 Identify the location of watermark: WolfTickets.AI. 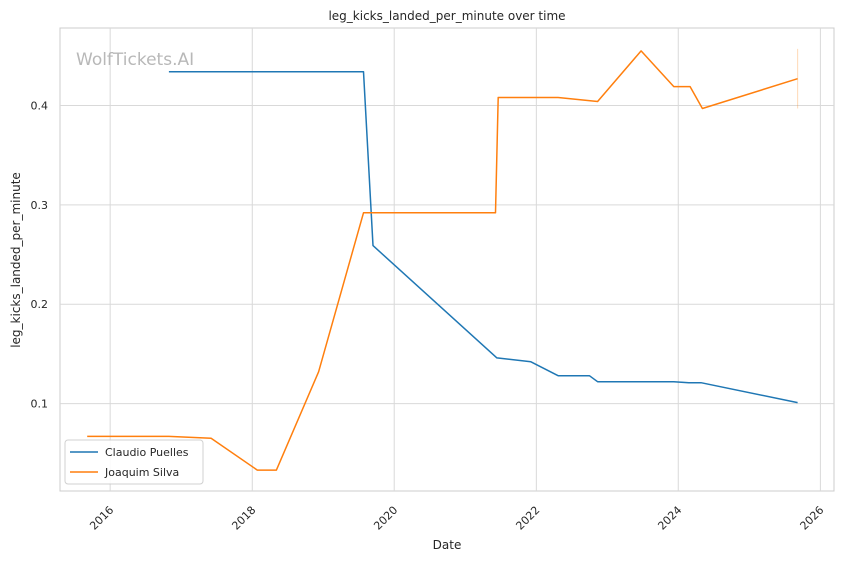
(135, 60).